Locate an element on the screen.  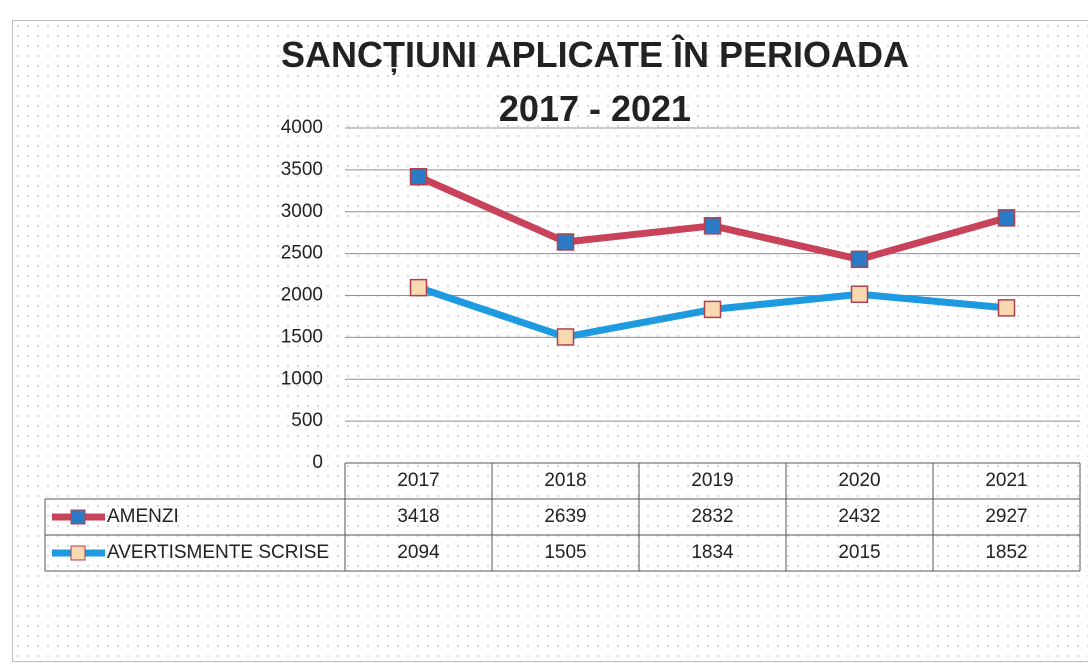
y-tick-label: 2000 is located at coordinates (302, 295).